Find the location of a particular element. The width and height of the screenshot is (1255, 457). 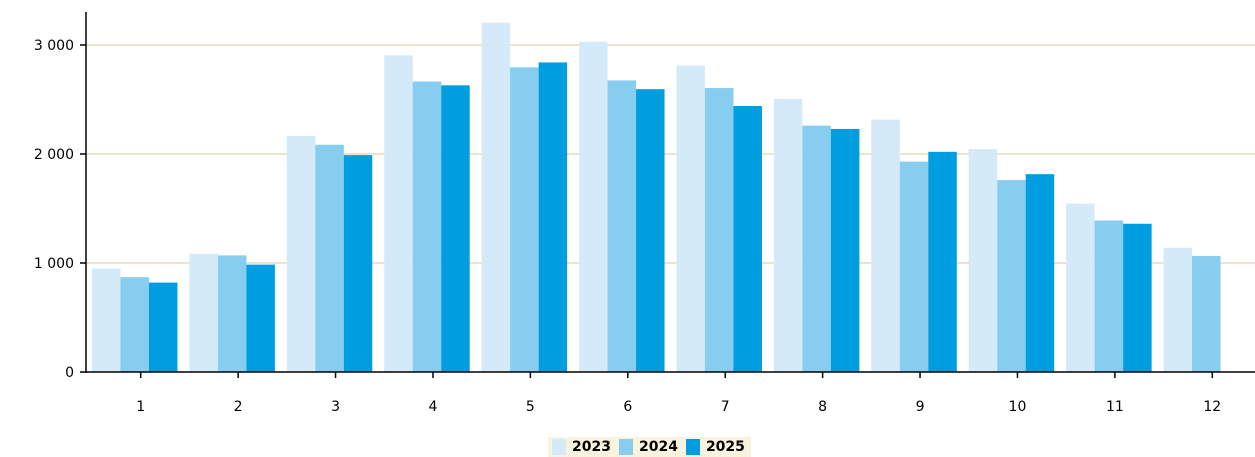

legend-item-2023: 2023 is located at coordinates (581, 447).